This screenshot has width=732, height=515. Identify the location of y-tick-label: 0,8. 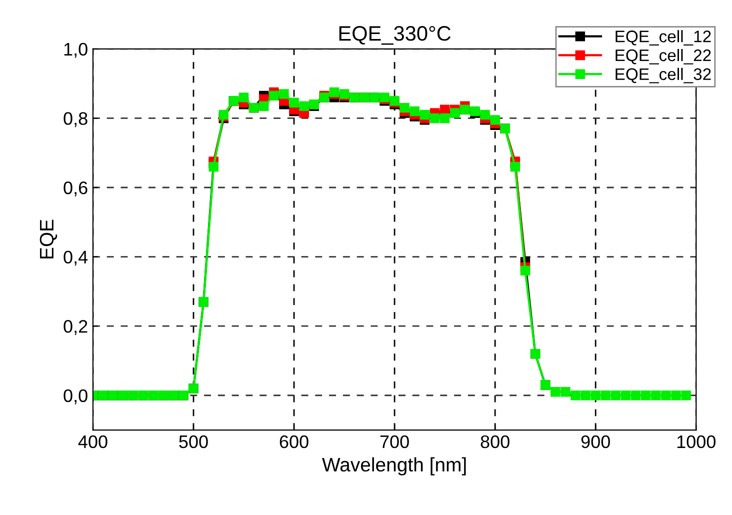
(76, 120).